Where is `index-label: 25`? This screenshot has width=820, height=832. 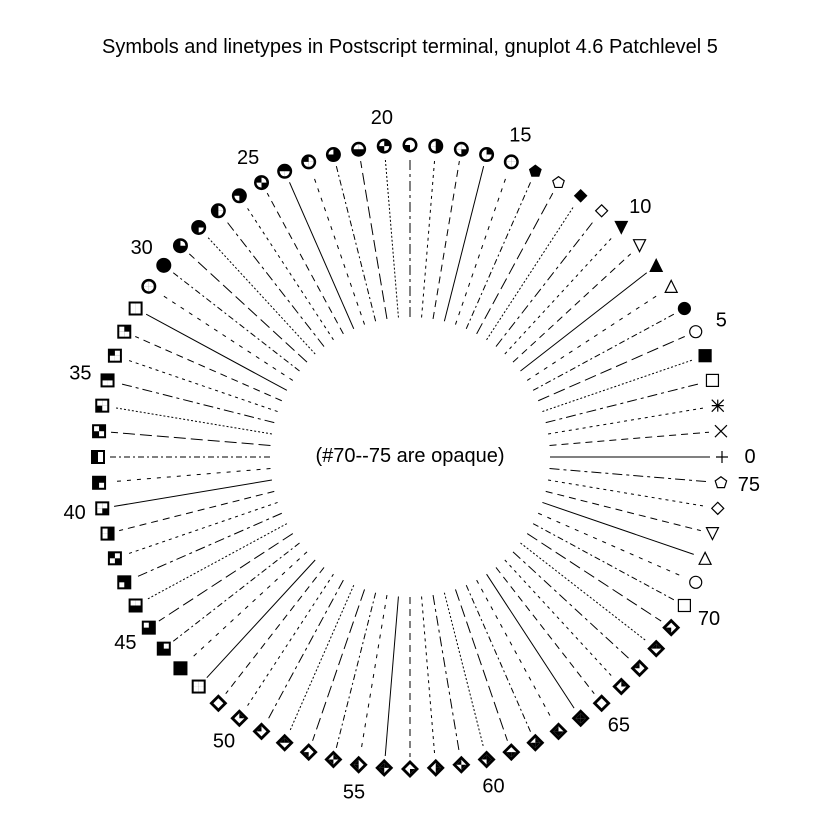 index-label: 25 is located at coordinates (248, 158).